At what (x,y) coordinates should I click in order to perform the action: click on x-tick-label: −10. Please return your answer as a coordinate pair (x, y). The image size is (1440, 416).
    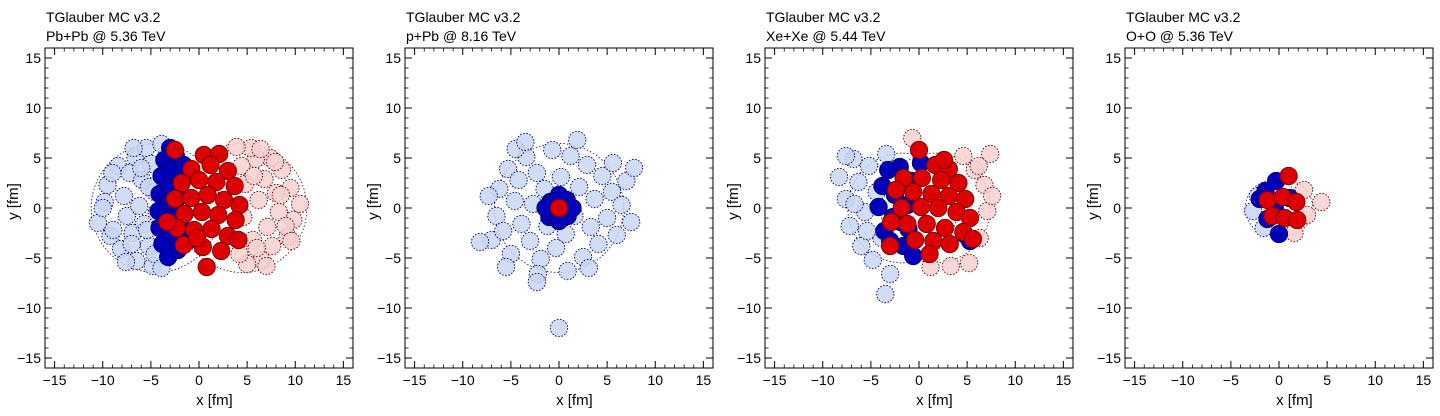
    Looking at the image, I should click on (1183, 380).